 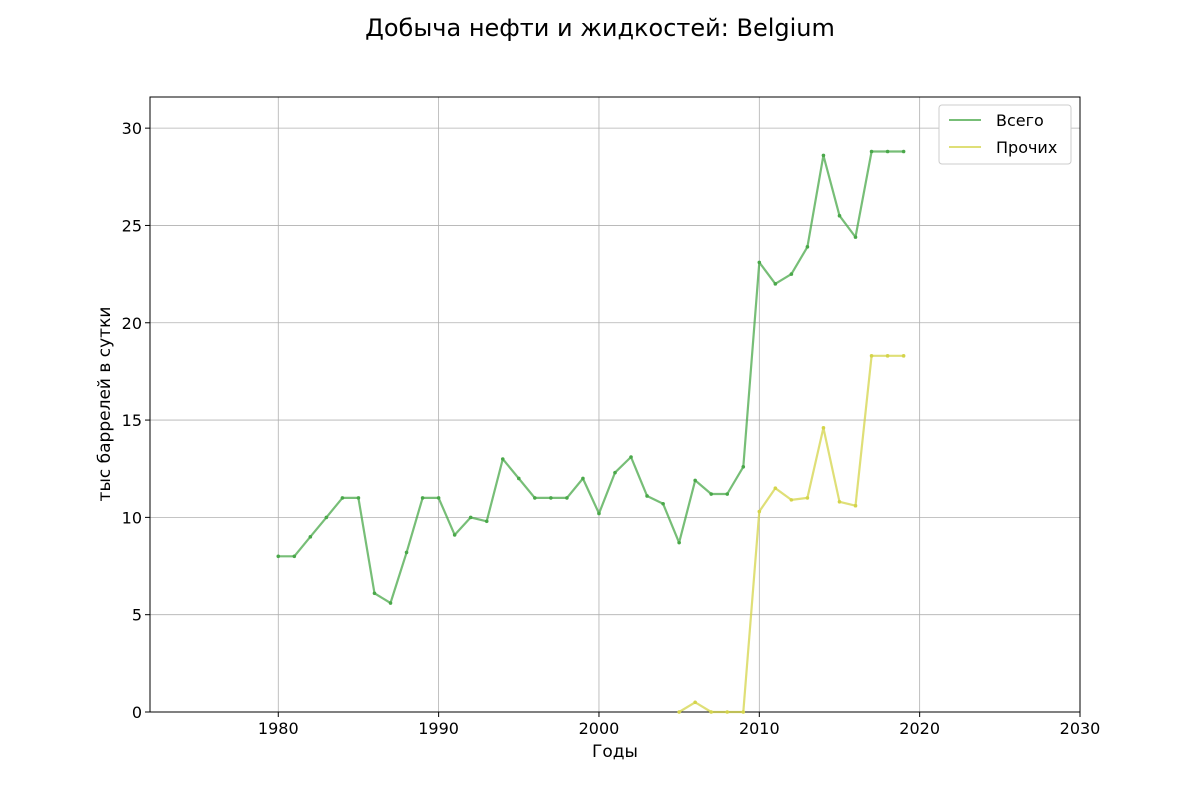 What do you see at coordinates (137, 712) in the screenshot?
I see `y-tick-label: 0` at bounding box center [137, 712].